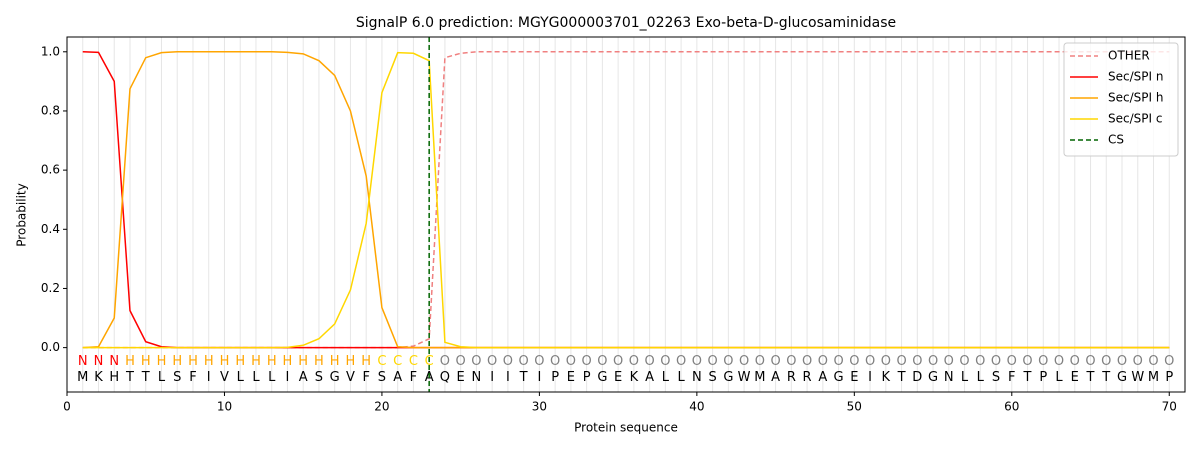 The width and height of the screenshot is (1200, 450). Describe the element at coordinates (759, 377) in the screenshot. I see `residue: M` at that location.